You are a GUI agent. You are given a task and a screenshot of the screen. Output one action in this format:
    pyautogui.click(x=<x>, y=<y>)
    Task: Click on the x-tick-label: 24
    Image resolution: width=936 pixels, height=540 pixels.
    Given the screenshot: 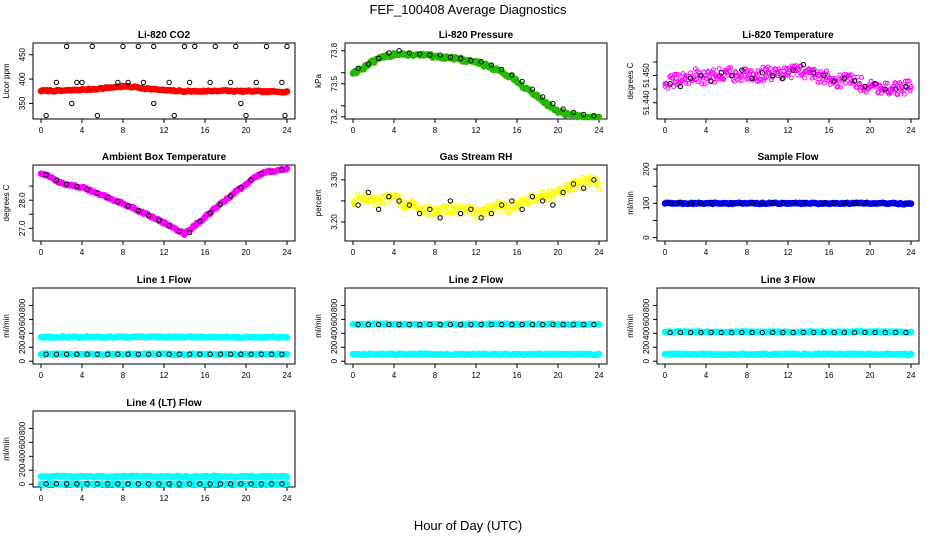 What is the action you would take?
    pyautogui.click(x=599, y=252)
    